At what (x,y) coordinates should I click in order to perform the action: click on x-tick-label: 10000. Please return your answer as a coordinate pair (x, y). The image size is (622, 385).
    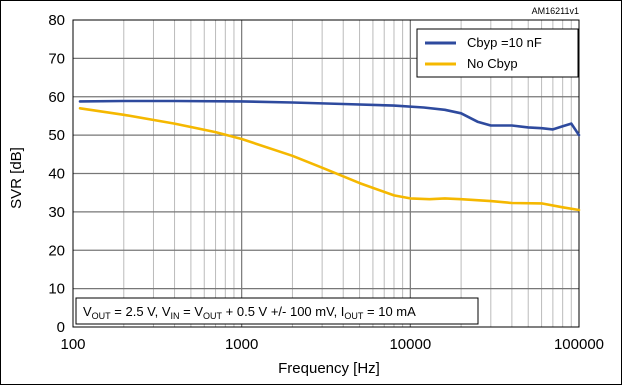
    Looking at the image, I should click on (410, 344).